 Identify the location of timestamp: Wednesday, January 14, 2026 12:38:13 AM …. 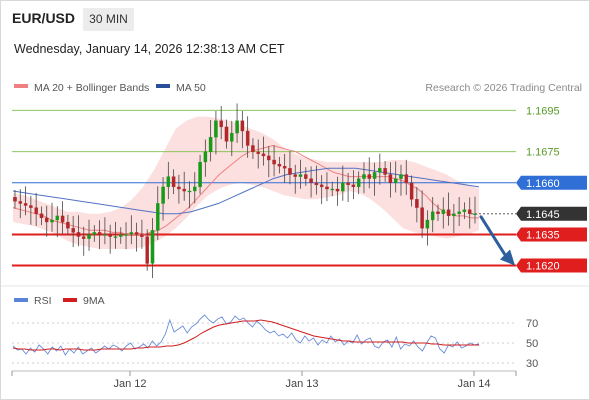
(149, 49).